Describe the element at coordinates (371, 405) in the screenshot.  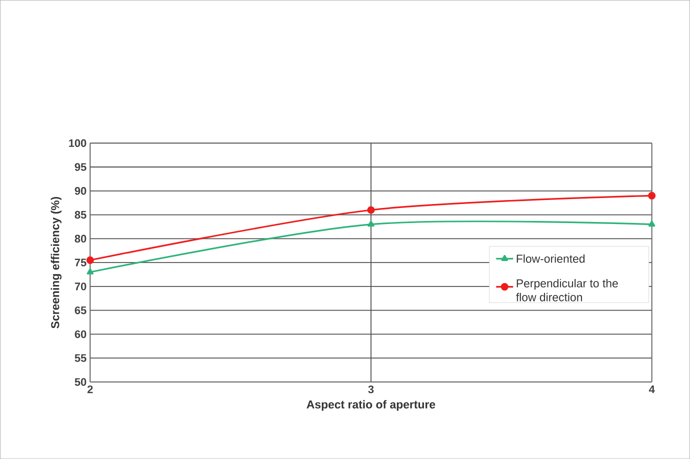
I see `x-axis-title: Aspect ratio of aperture` at that location.